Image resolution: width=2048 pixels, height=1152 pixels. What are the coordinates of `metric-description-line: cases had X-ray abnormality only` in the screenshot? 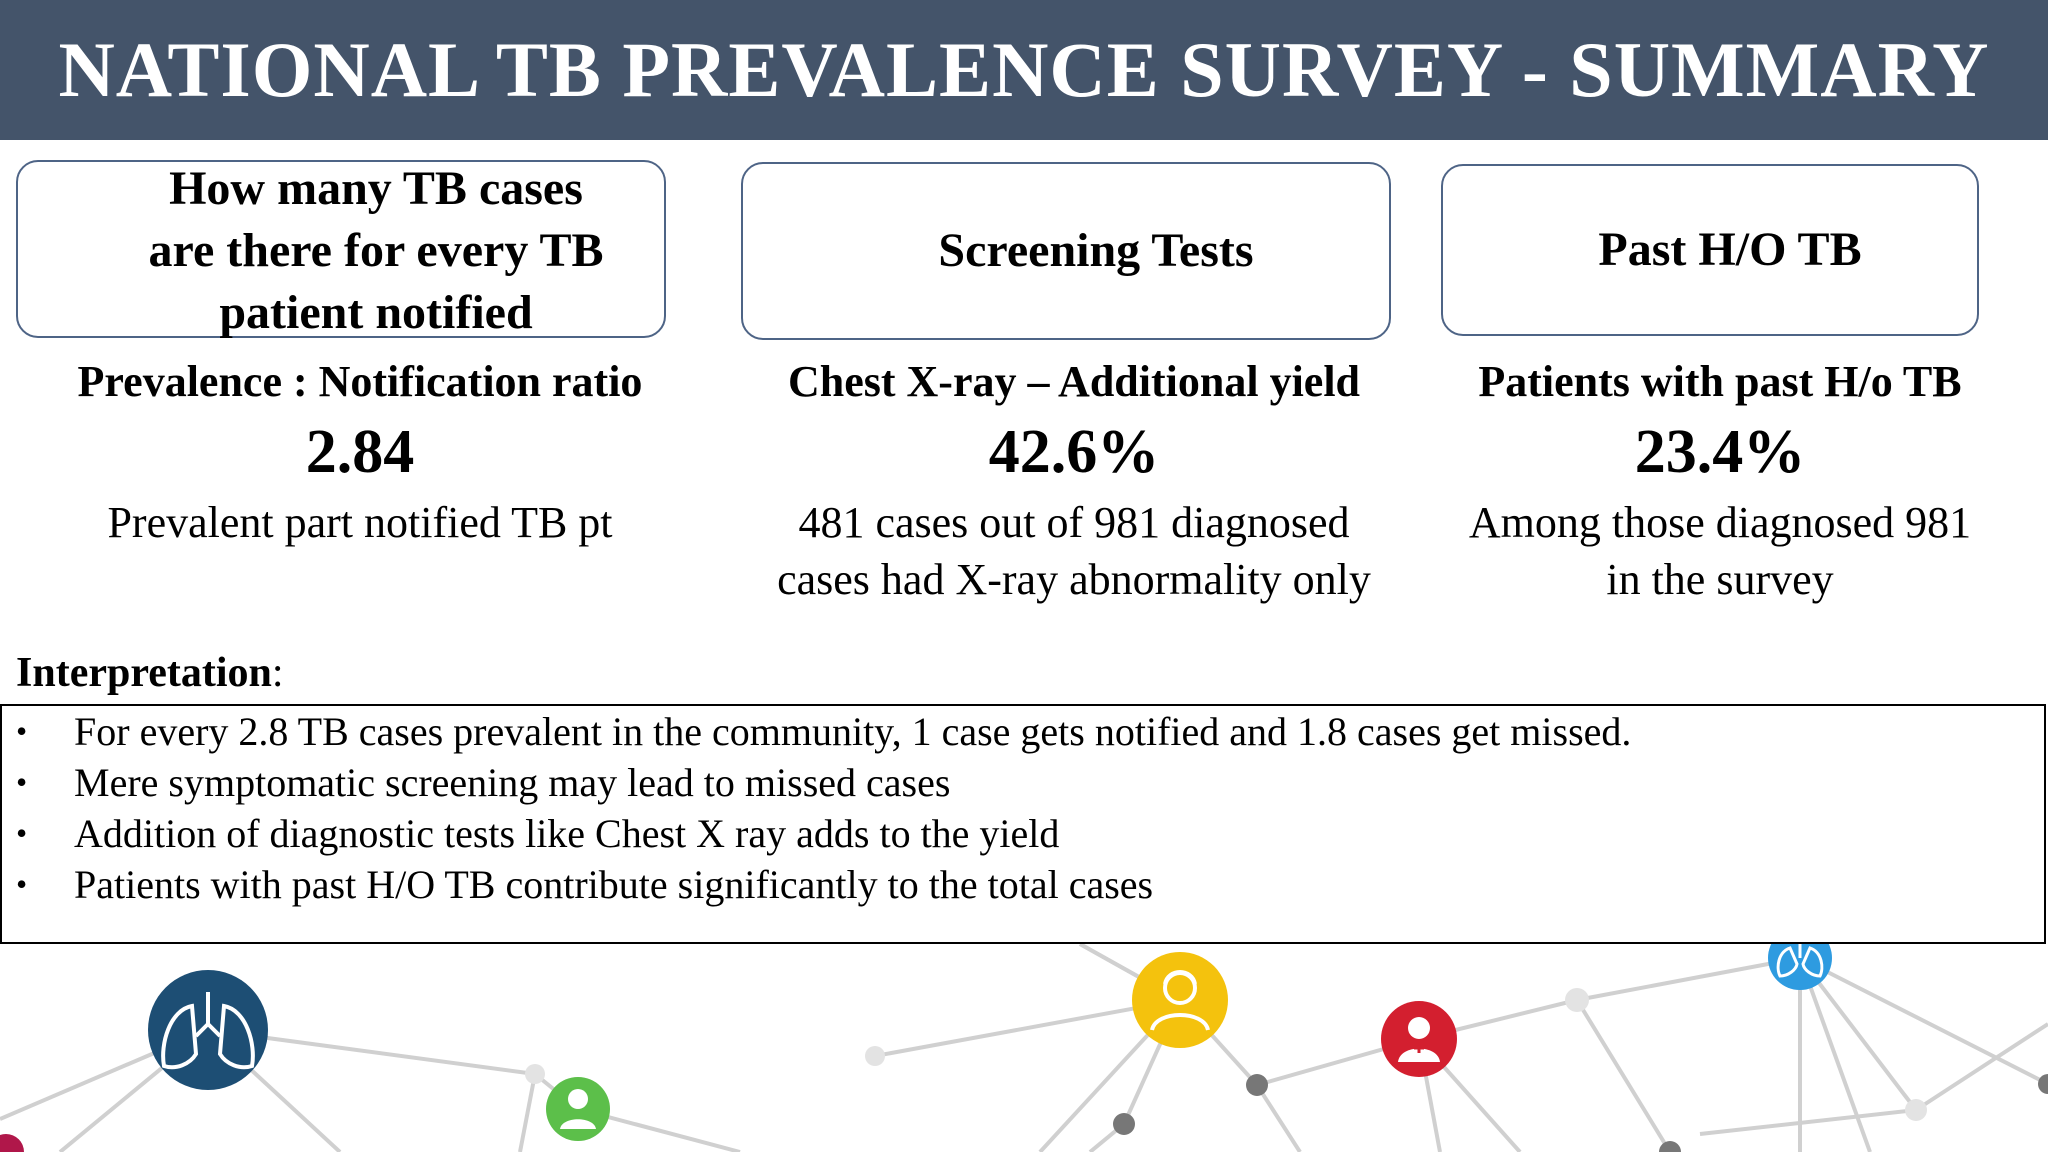 It's located at (1074, 579).